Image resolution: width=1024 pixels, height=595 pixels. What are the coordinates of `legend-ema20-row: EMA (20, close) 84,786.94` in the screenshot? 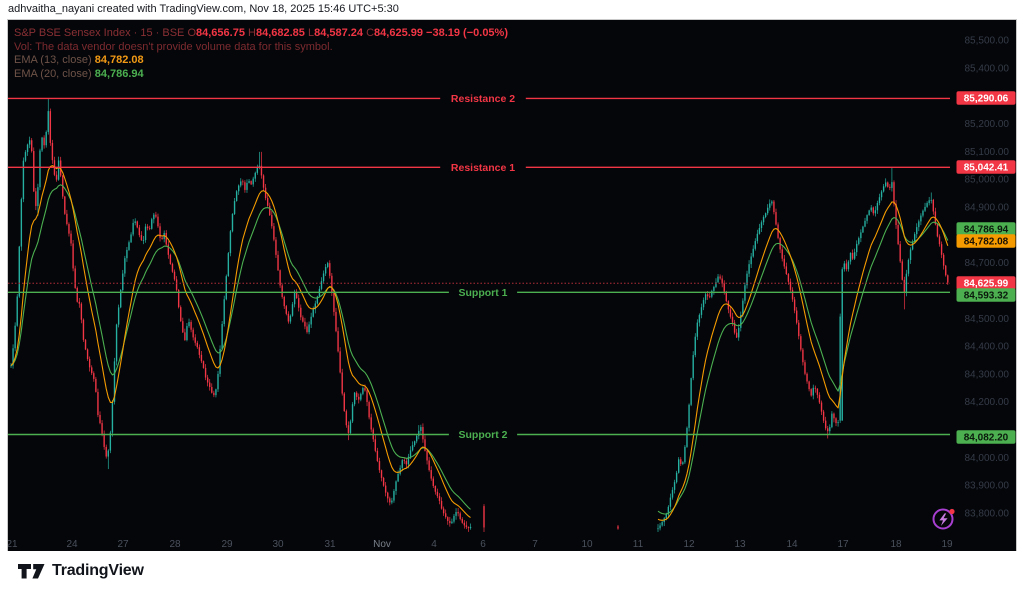 It's located at (79, 73).